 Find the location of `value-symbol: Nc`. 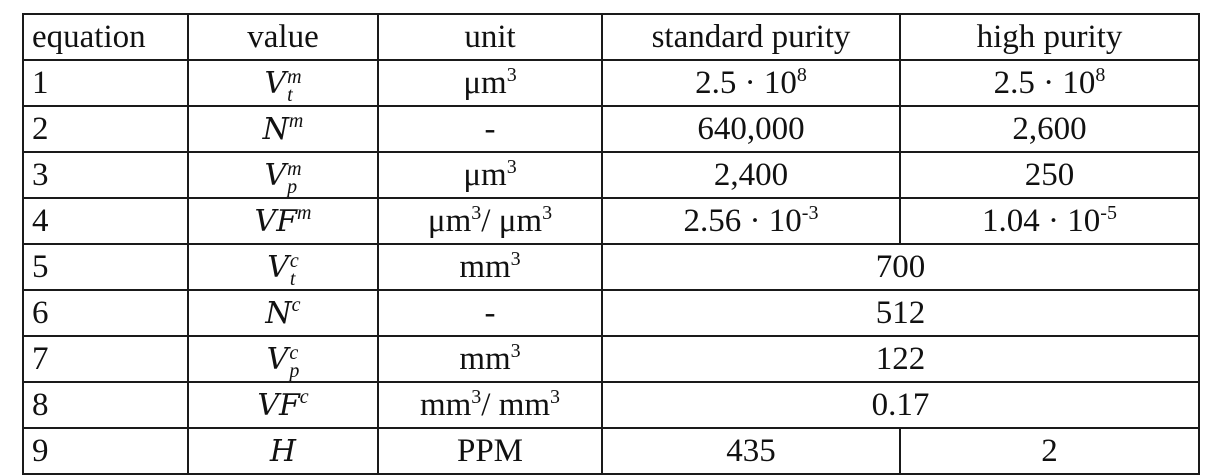

value-symbol: Nc is located at coordinates (283, 313).